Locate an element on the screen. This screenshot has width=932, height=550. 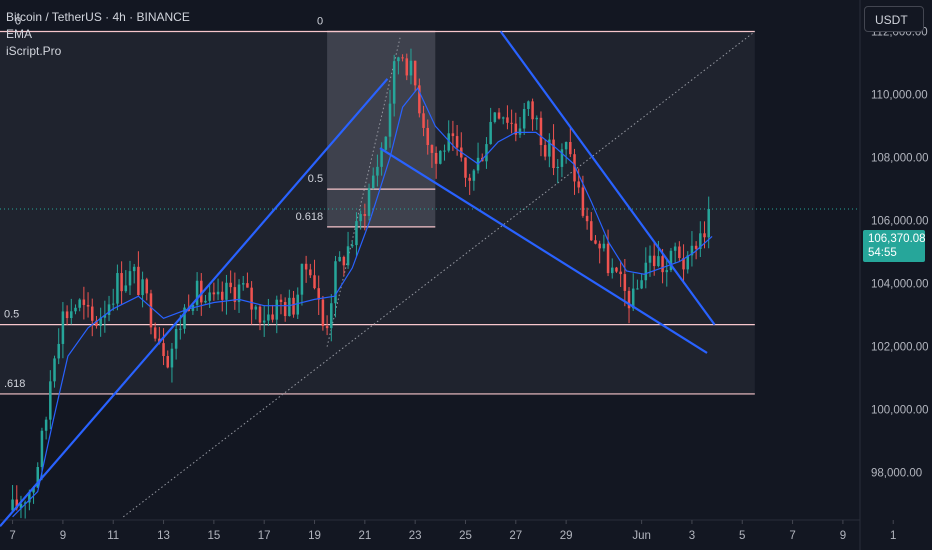
time-tick-label: Jun is located at coordinates (641, 536).